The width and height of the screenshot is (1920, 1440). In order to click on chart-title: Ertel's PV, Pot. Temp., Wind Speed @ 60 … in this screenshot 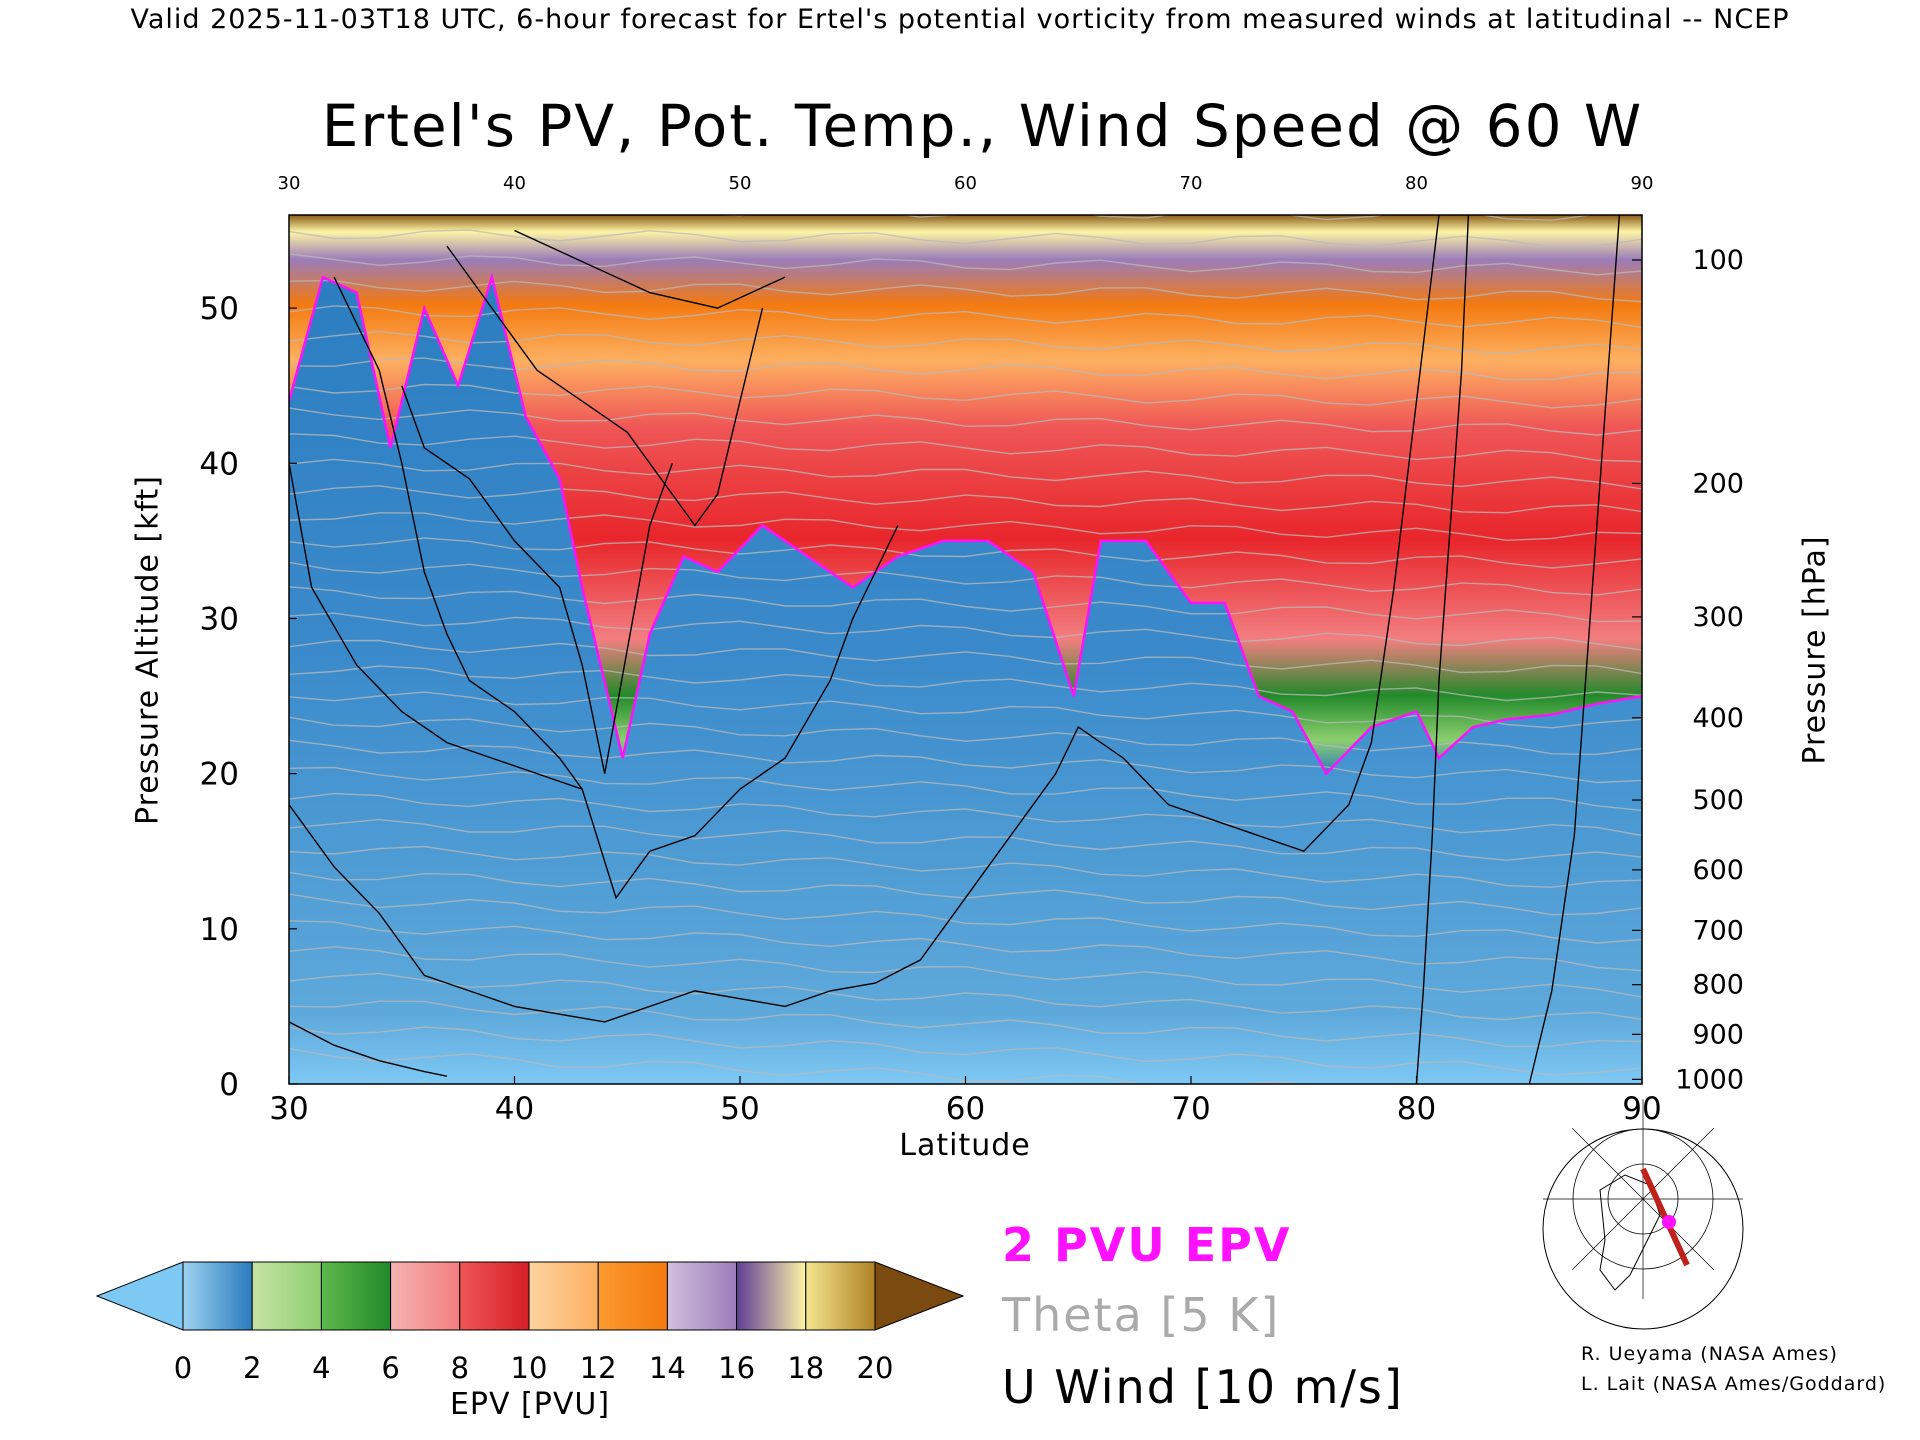, I will do `click(982, 126)`.